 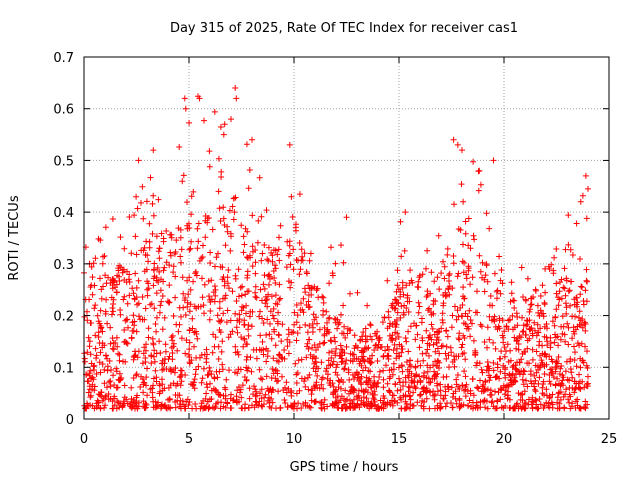 What do you see at coordinates (294, 439) in the screenshot?
I see `x-tick-label: 10` at bounding box center [294, 439].